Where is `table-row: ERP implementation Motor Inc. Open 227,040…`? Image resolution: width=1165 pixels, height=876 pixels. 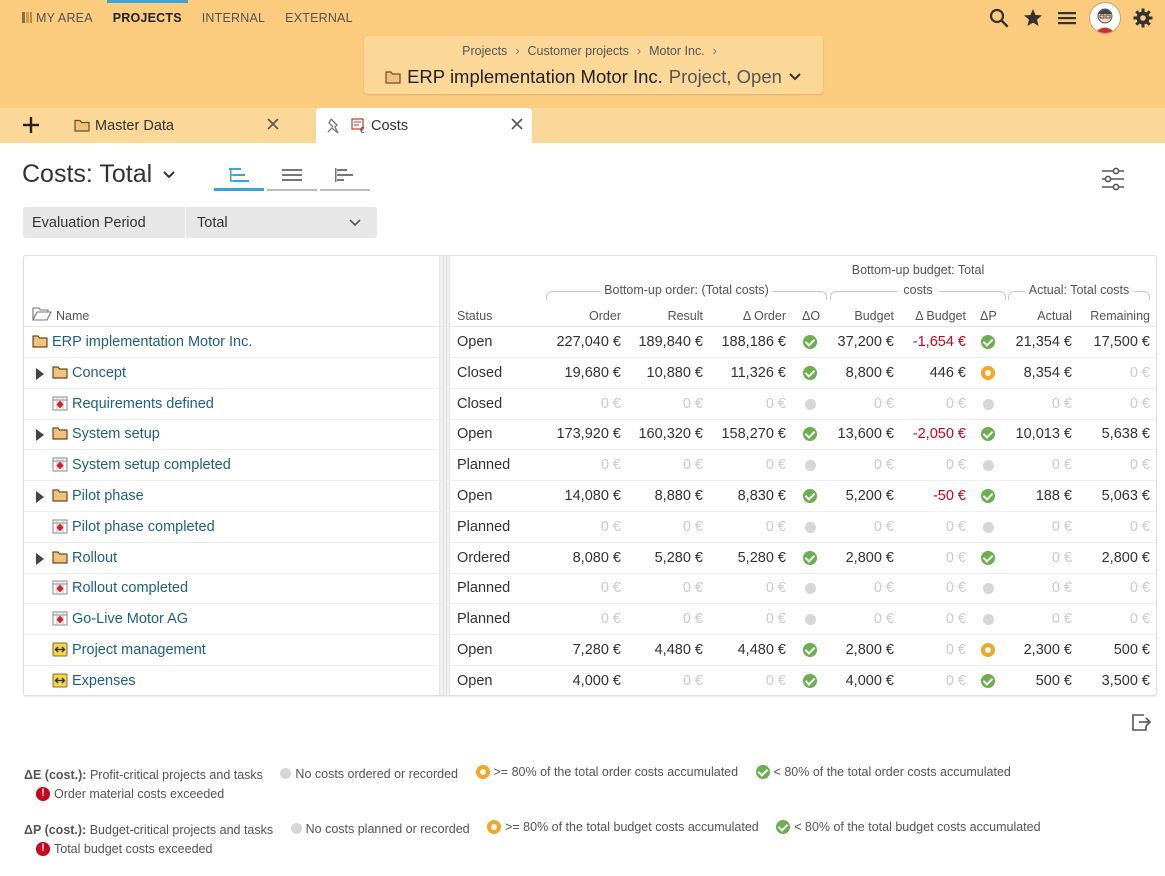
table-row: ERP implementation Motor Inc. Open 227,040… is located at coordinates (590, 342).